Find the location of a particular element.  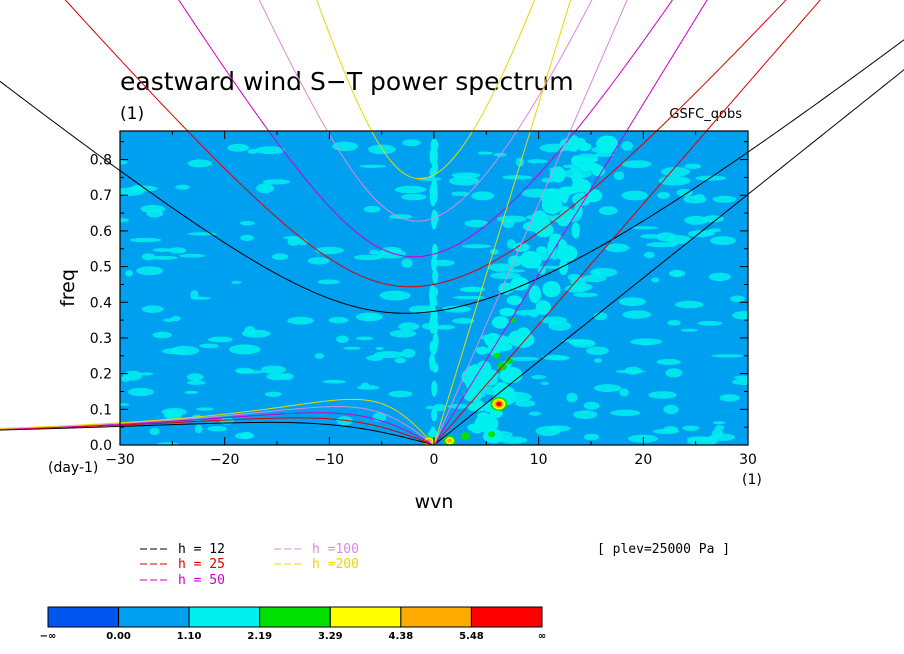

y-tick-label: 0.5 is located at coordinates (101, 268).